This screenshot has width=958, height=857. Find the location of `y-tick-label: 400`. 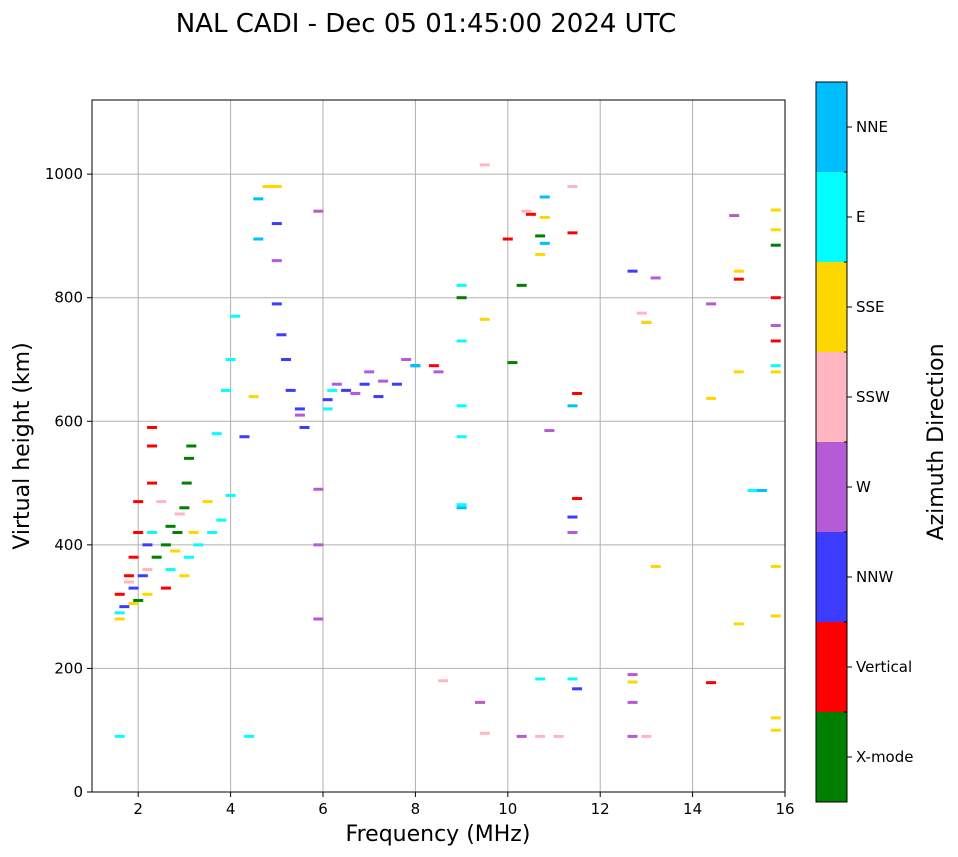

y-tick-label: 400 is located at coordinates (68, 545).